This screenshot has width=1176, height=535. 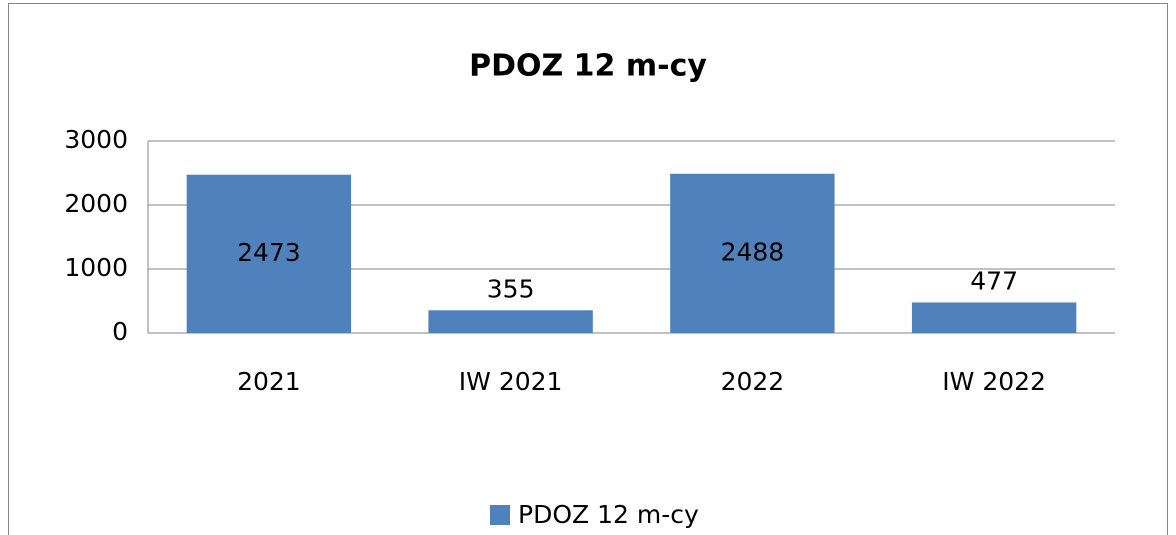 I want to click on data-label: 2473, so click(x=269, y=252).